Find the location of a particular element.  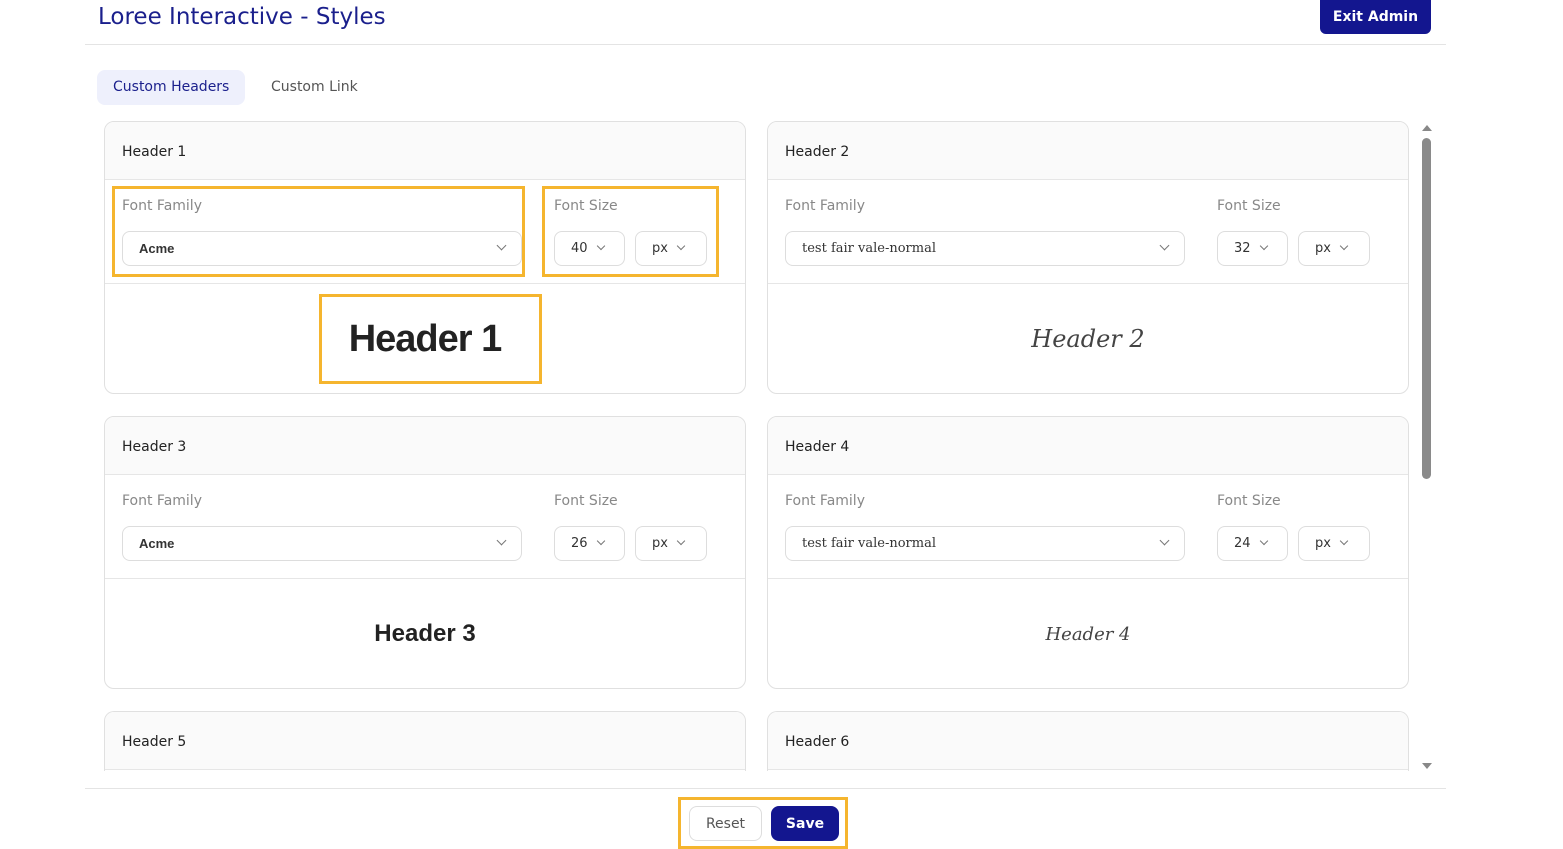

scrollbar is located at coordinates (1427, 446).